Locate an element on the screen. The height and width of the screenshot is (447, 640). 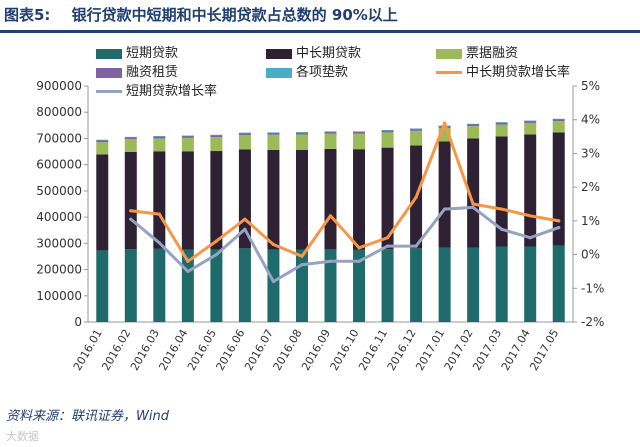
legend-label-mid-long: 中长期贷款 is located at coordinates (329, 53).